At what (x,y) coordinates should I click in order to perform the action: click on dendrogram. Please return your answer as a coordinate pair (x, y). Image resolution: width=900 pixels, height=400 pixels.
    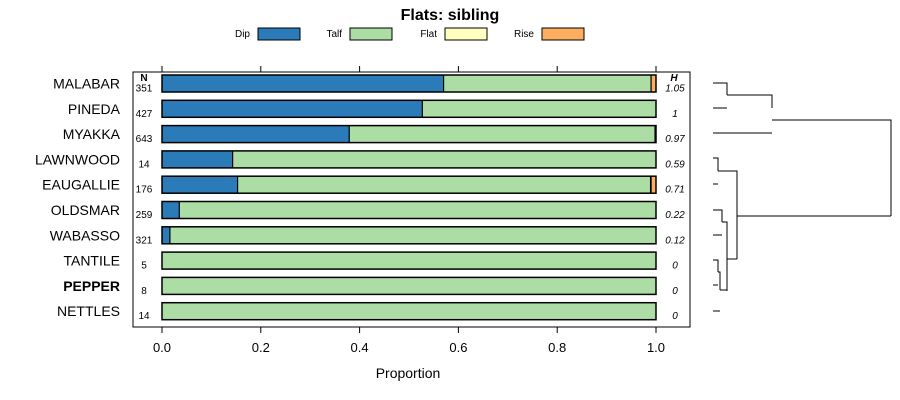
    Looking at the image, I should click on (802, 197).